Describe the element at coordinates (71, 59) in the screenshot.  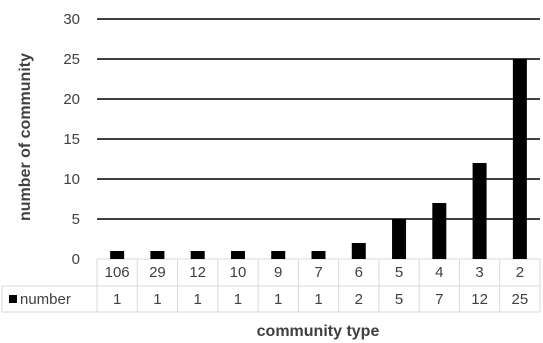
I see `y-tick-label: 25` at that location.